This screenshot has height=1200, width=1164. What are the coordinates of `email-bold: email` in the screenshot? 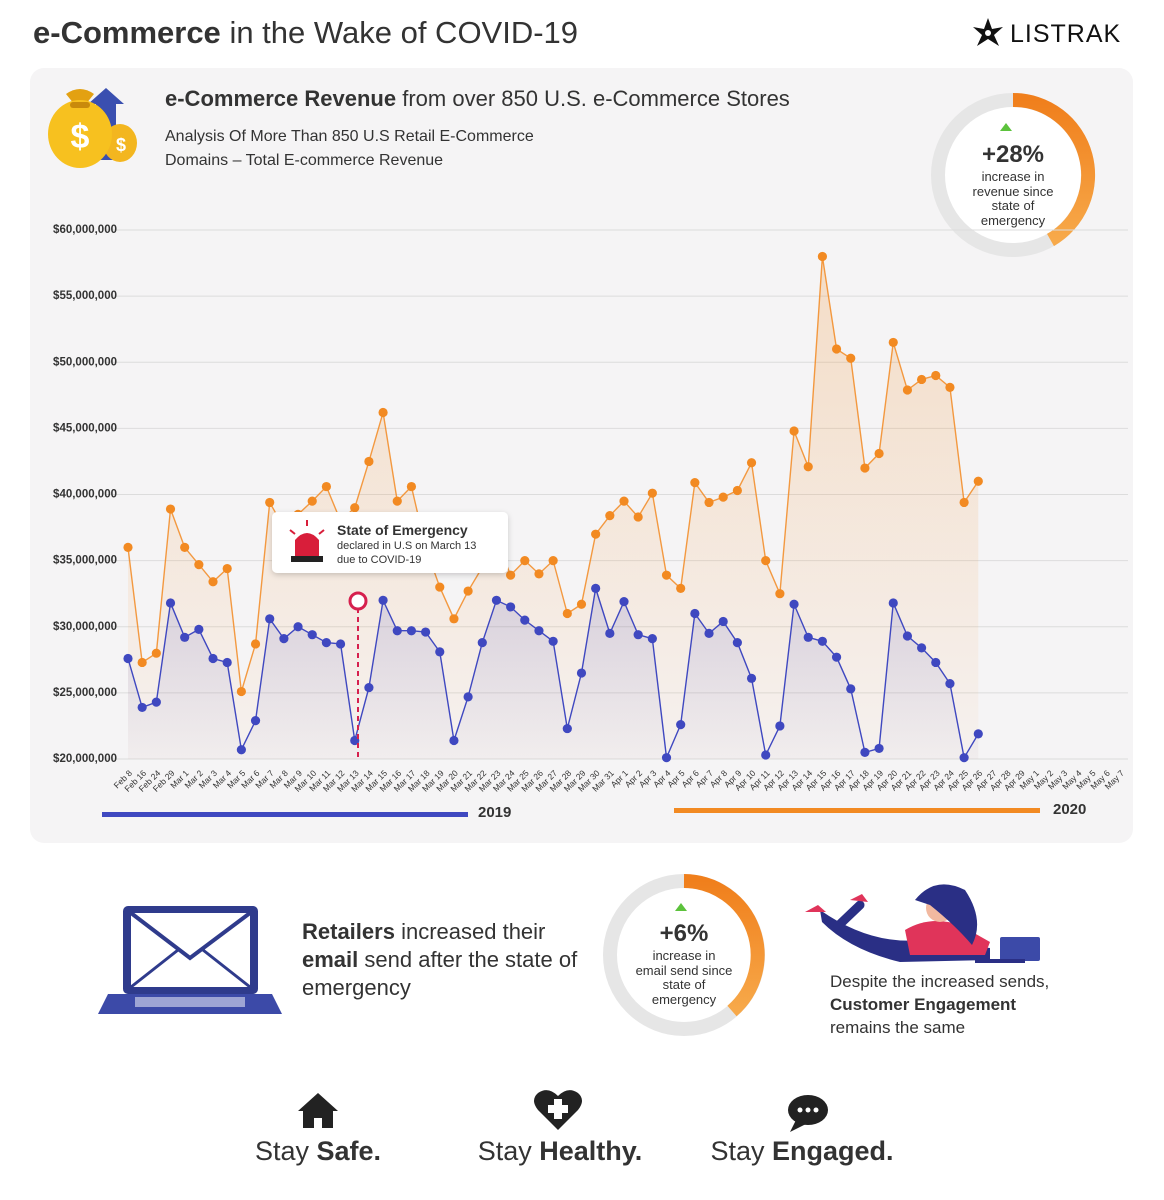 It's located at (330, 959).